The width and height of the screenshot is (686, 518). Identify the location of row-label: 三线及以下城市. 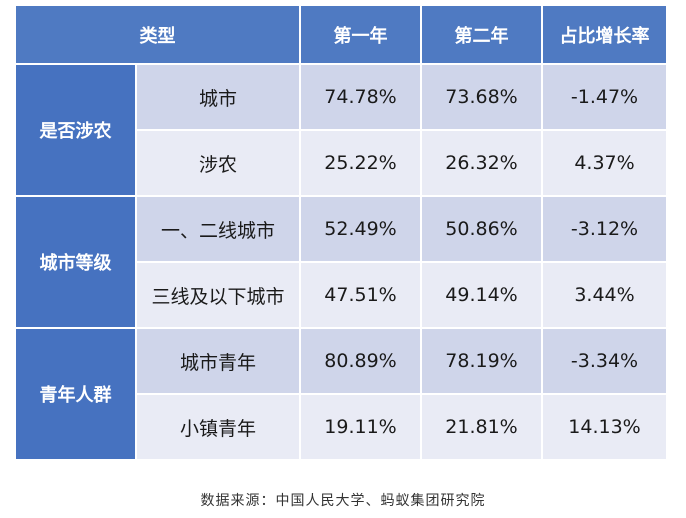
(219, 296).